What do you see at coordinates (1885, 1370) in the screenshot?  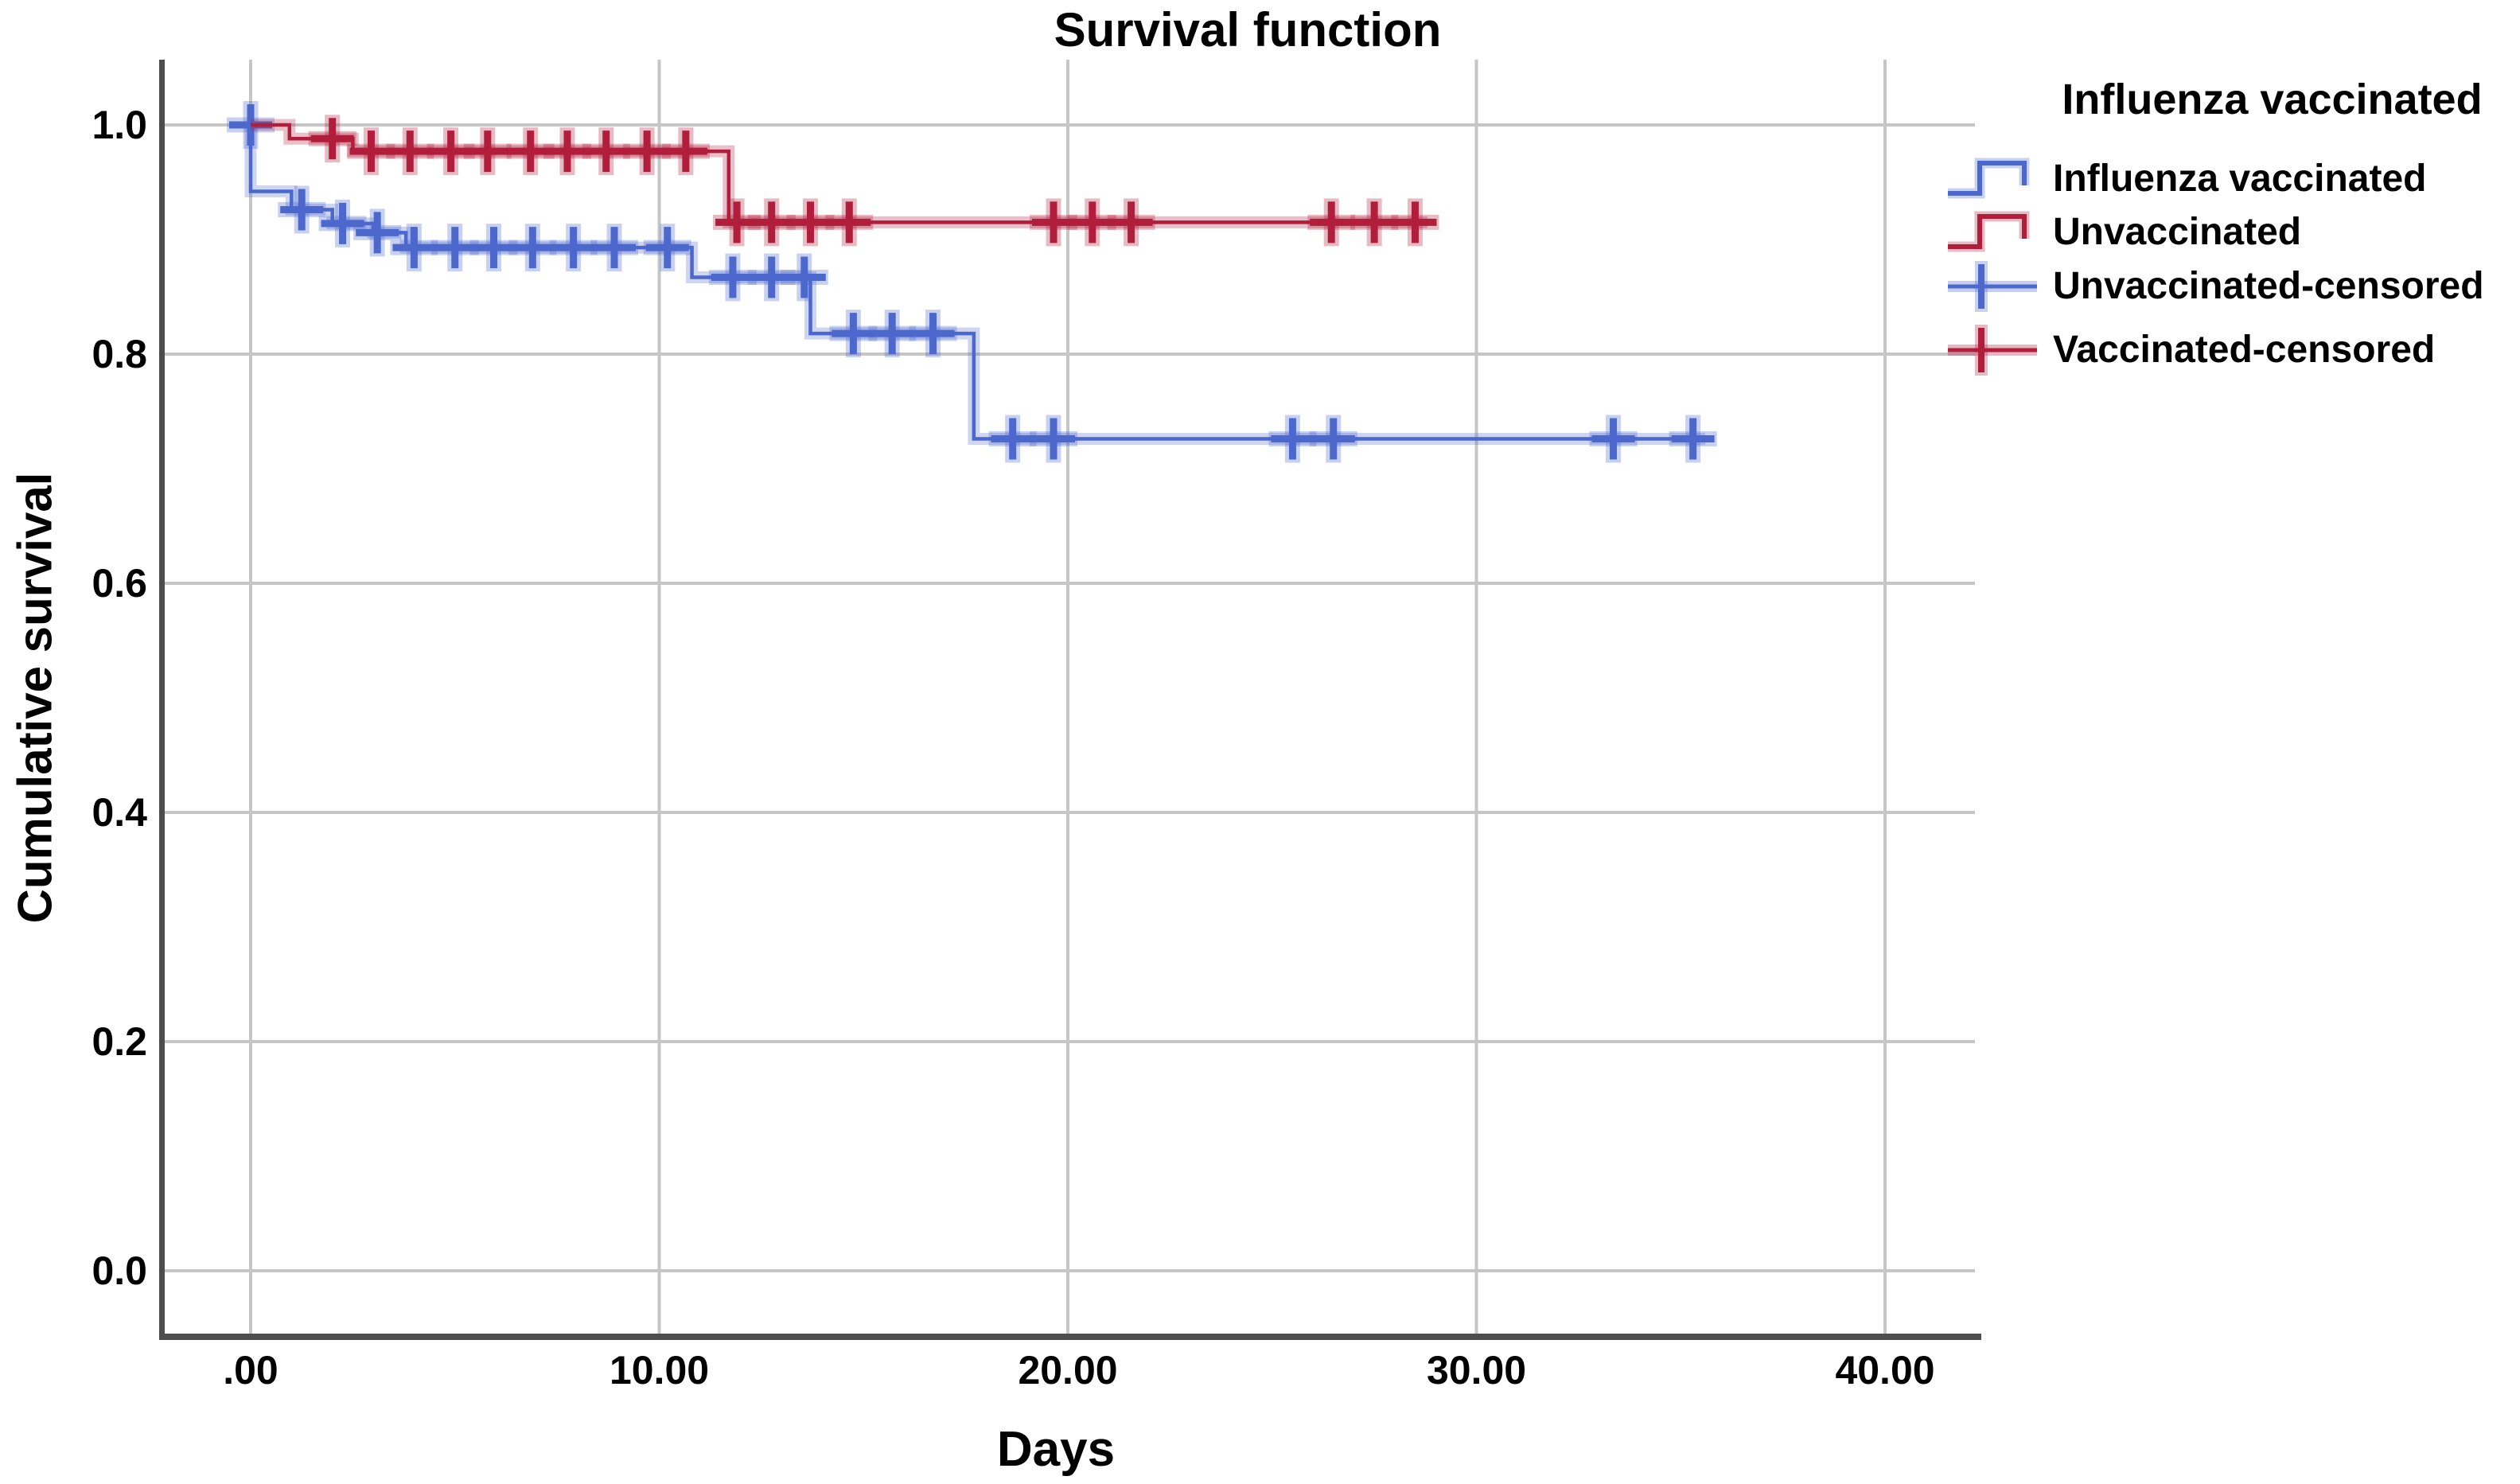 I see `x-tick-label: 40.00` at bounding box center [1885, 1370].